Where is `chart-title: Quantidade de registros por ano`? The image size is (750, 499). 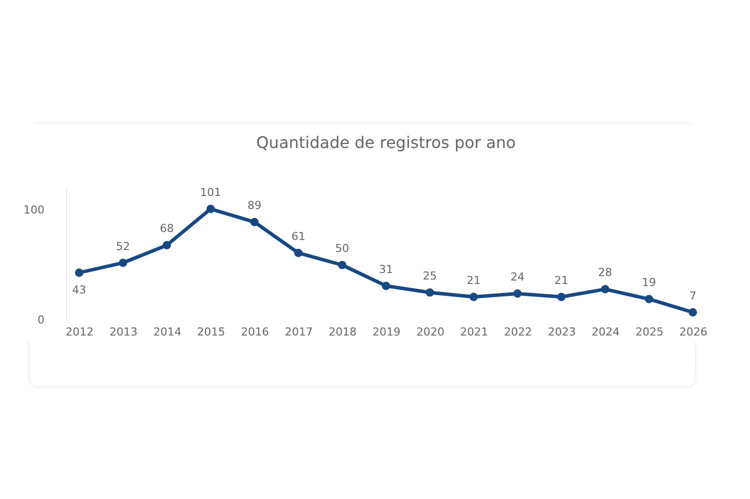 chart-title: Quantidade de registros por ano is located at coordinates (386, 142).